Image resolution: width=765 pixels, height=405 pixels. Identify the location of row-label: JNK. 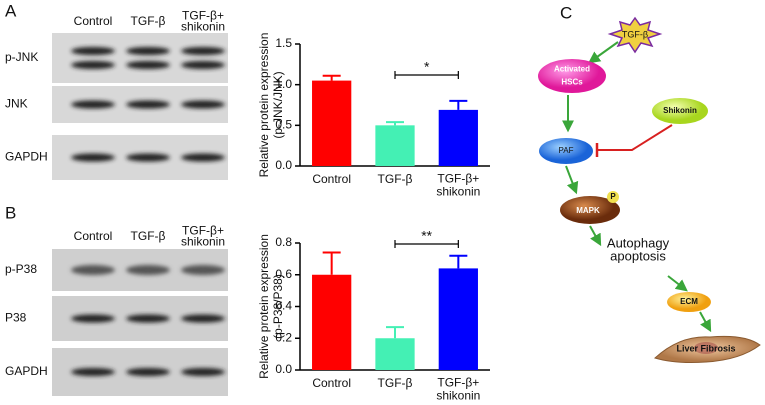
(16, 104).